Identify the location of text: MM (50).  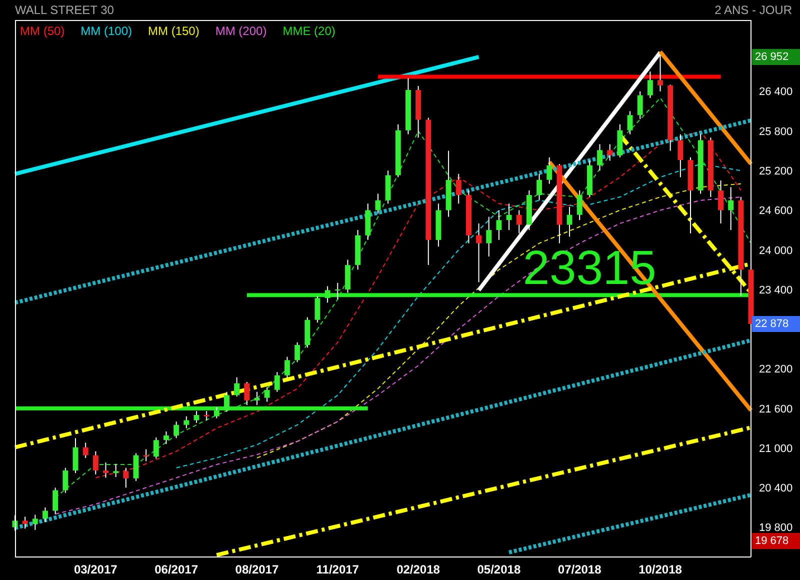
(42, 31).